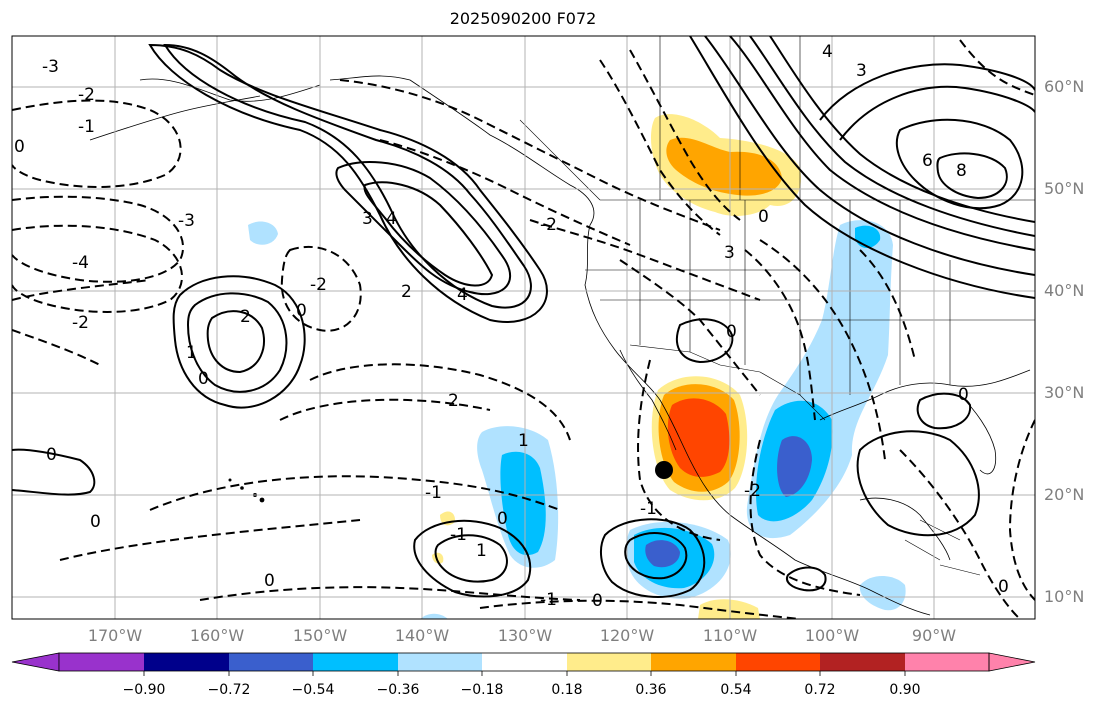 The width and height of the screenshot is (1105, 712). What do you see at coordinates (320, 635) in the screenshot?
I see `lon-label: 150°W` at bounding box center [320, 635].